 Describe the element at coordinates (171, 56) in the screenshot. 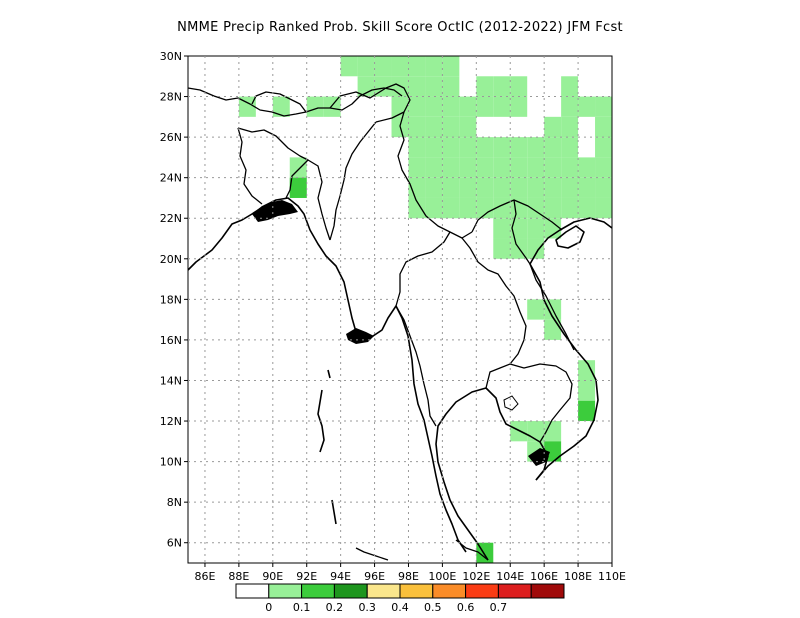

I see `lat-tick-label: 30N` at that location.